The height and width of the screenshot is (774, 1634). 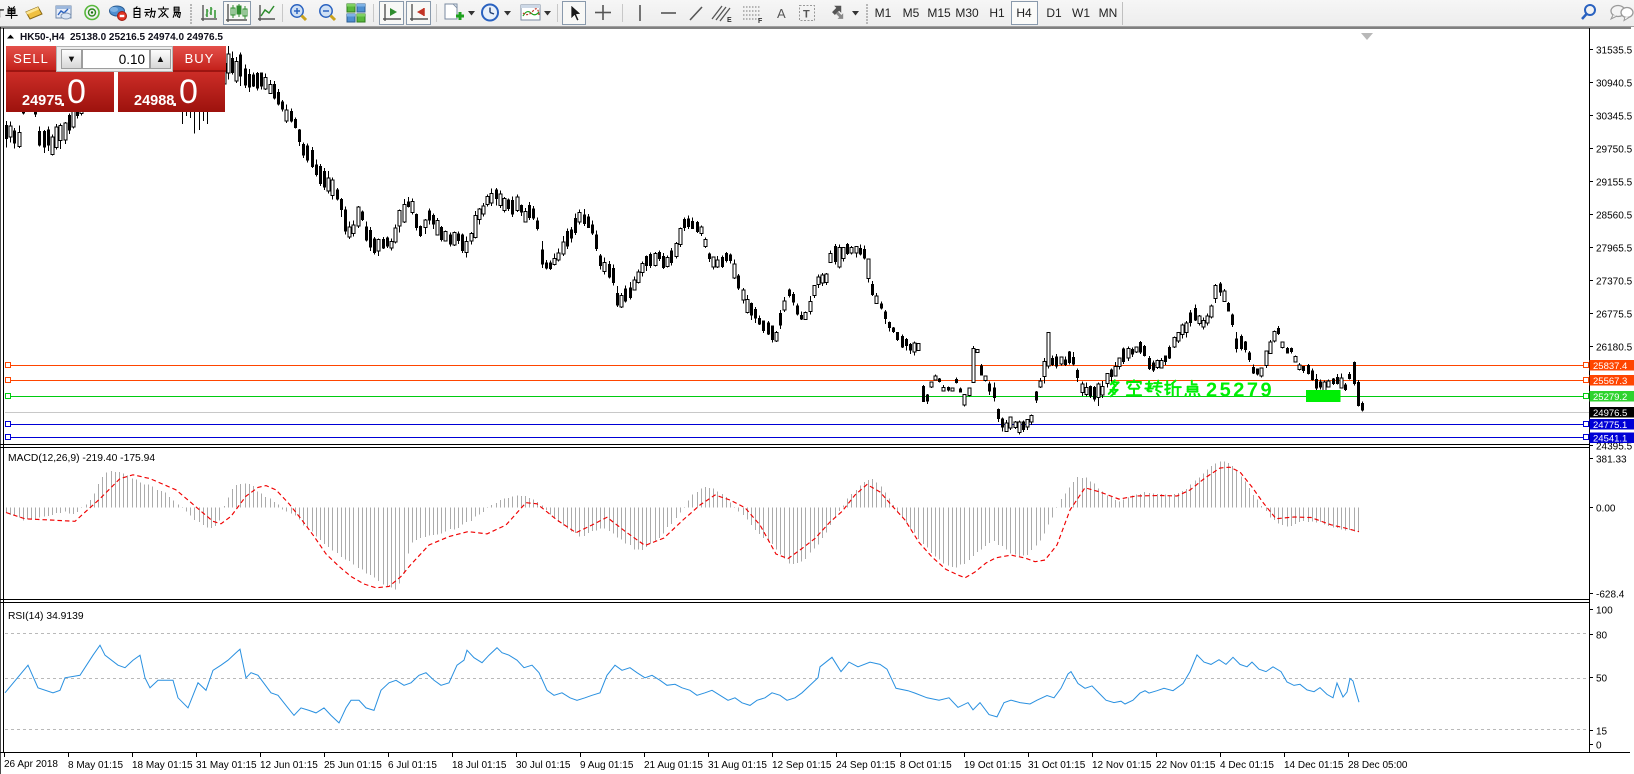 I want to click on svg-text: H1, so click(x=997, y=13).